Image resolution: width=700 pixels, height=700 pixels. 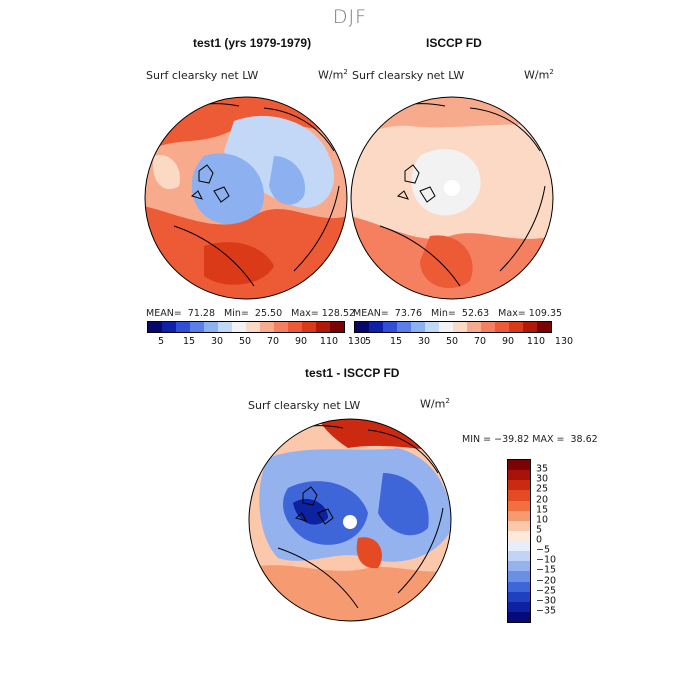 What do you see at coordinates (350, 593) in the screenshot?
I see `map-field-warm-south` at bounding box center [350, 593].